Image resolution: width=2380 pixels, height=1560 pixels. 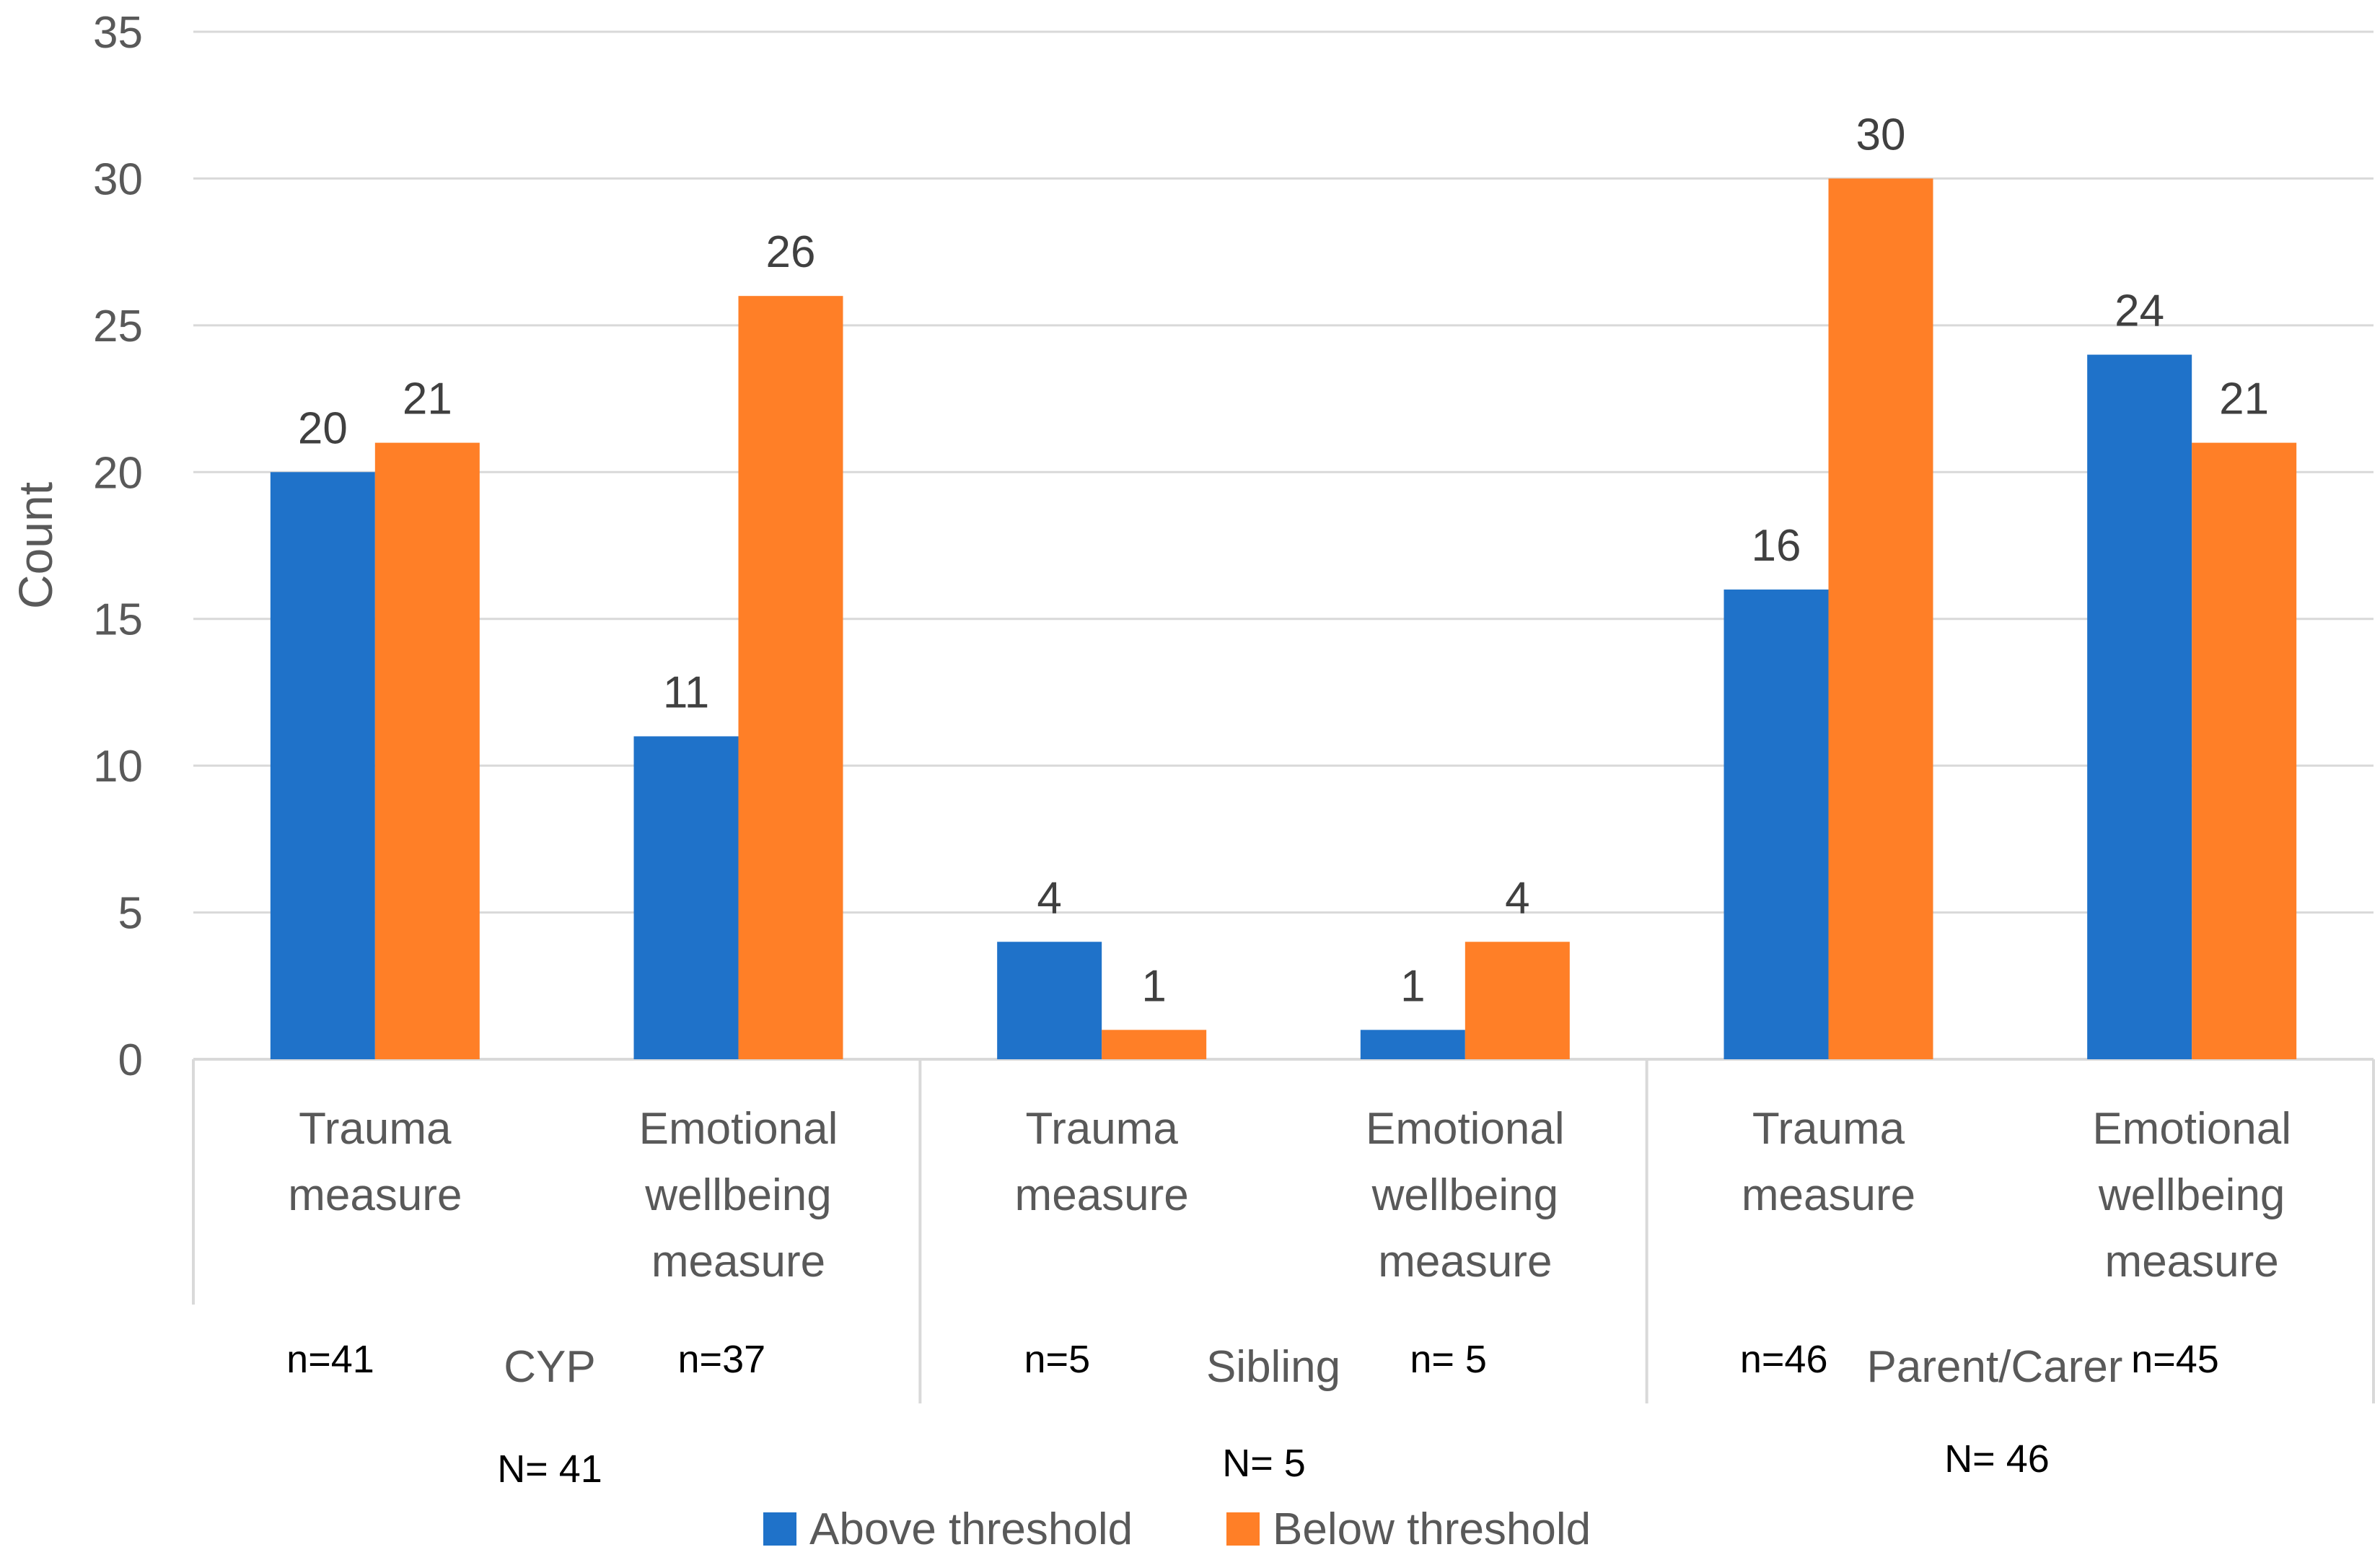 I want to click on data-label: 24, so click(x=2139, y=311).